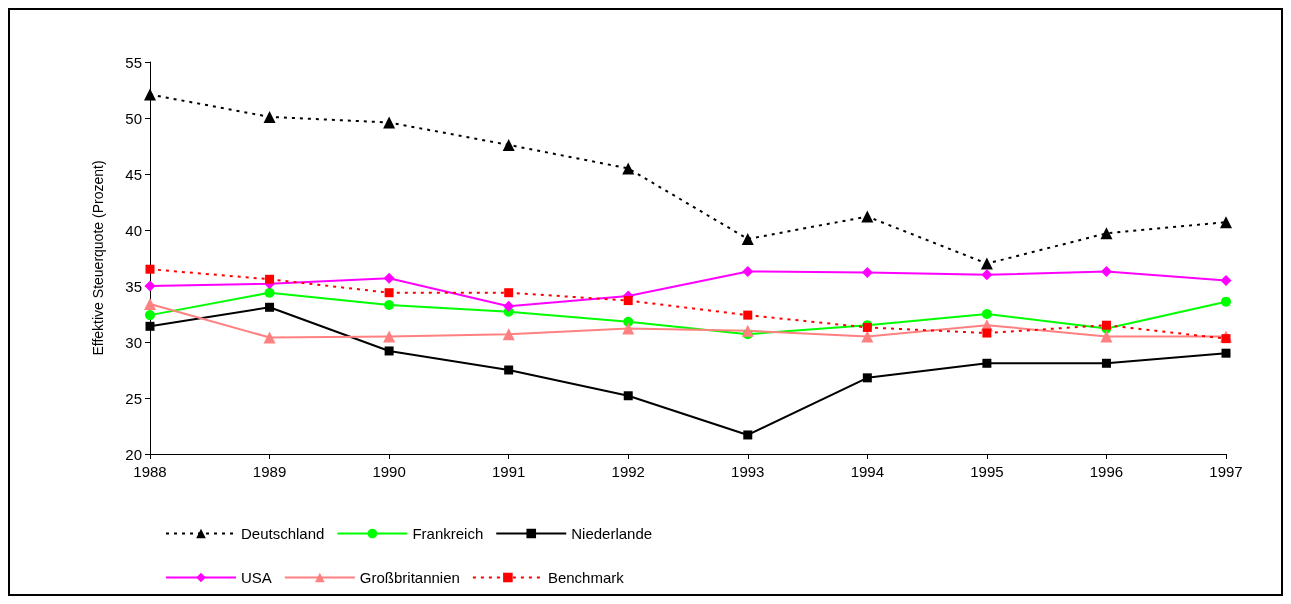 Image resolution: width=1291 pixels, height=604 pixels. I want to click on x-tick-label: 1991, so click(508, 471).